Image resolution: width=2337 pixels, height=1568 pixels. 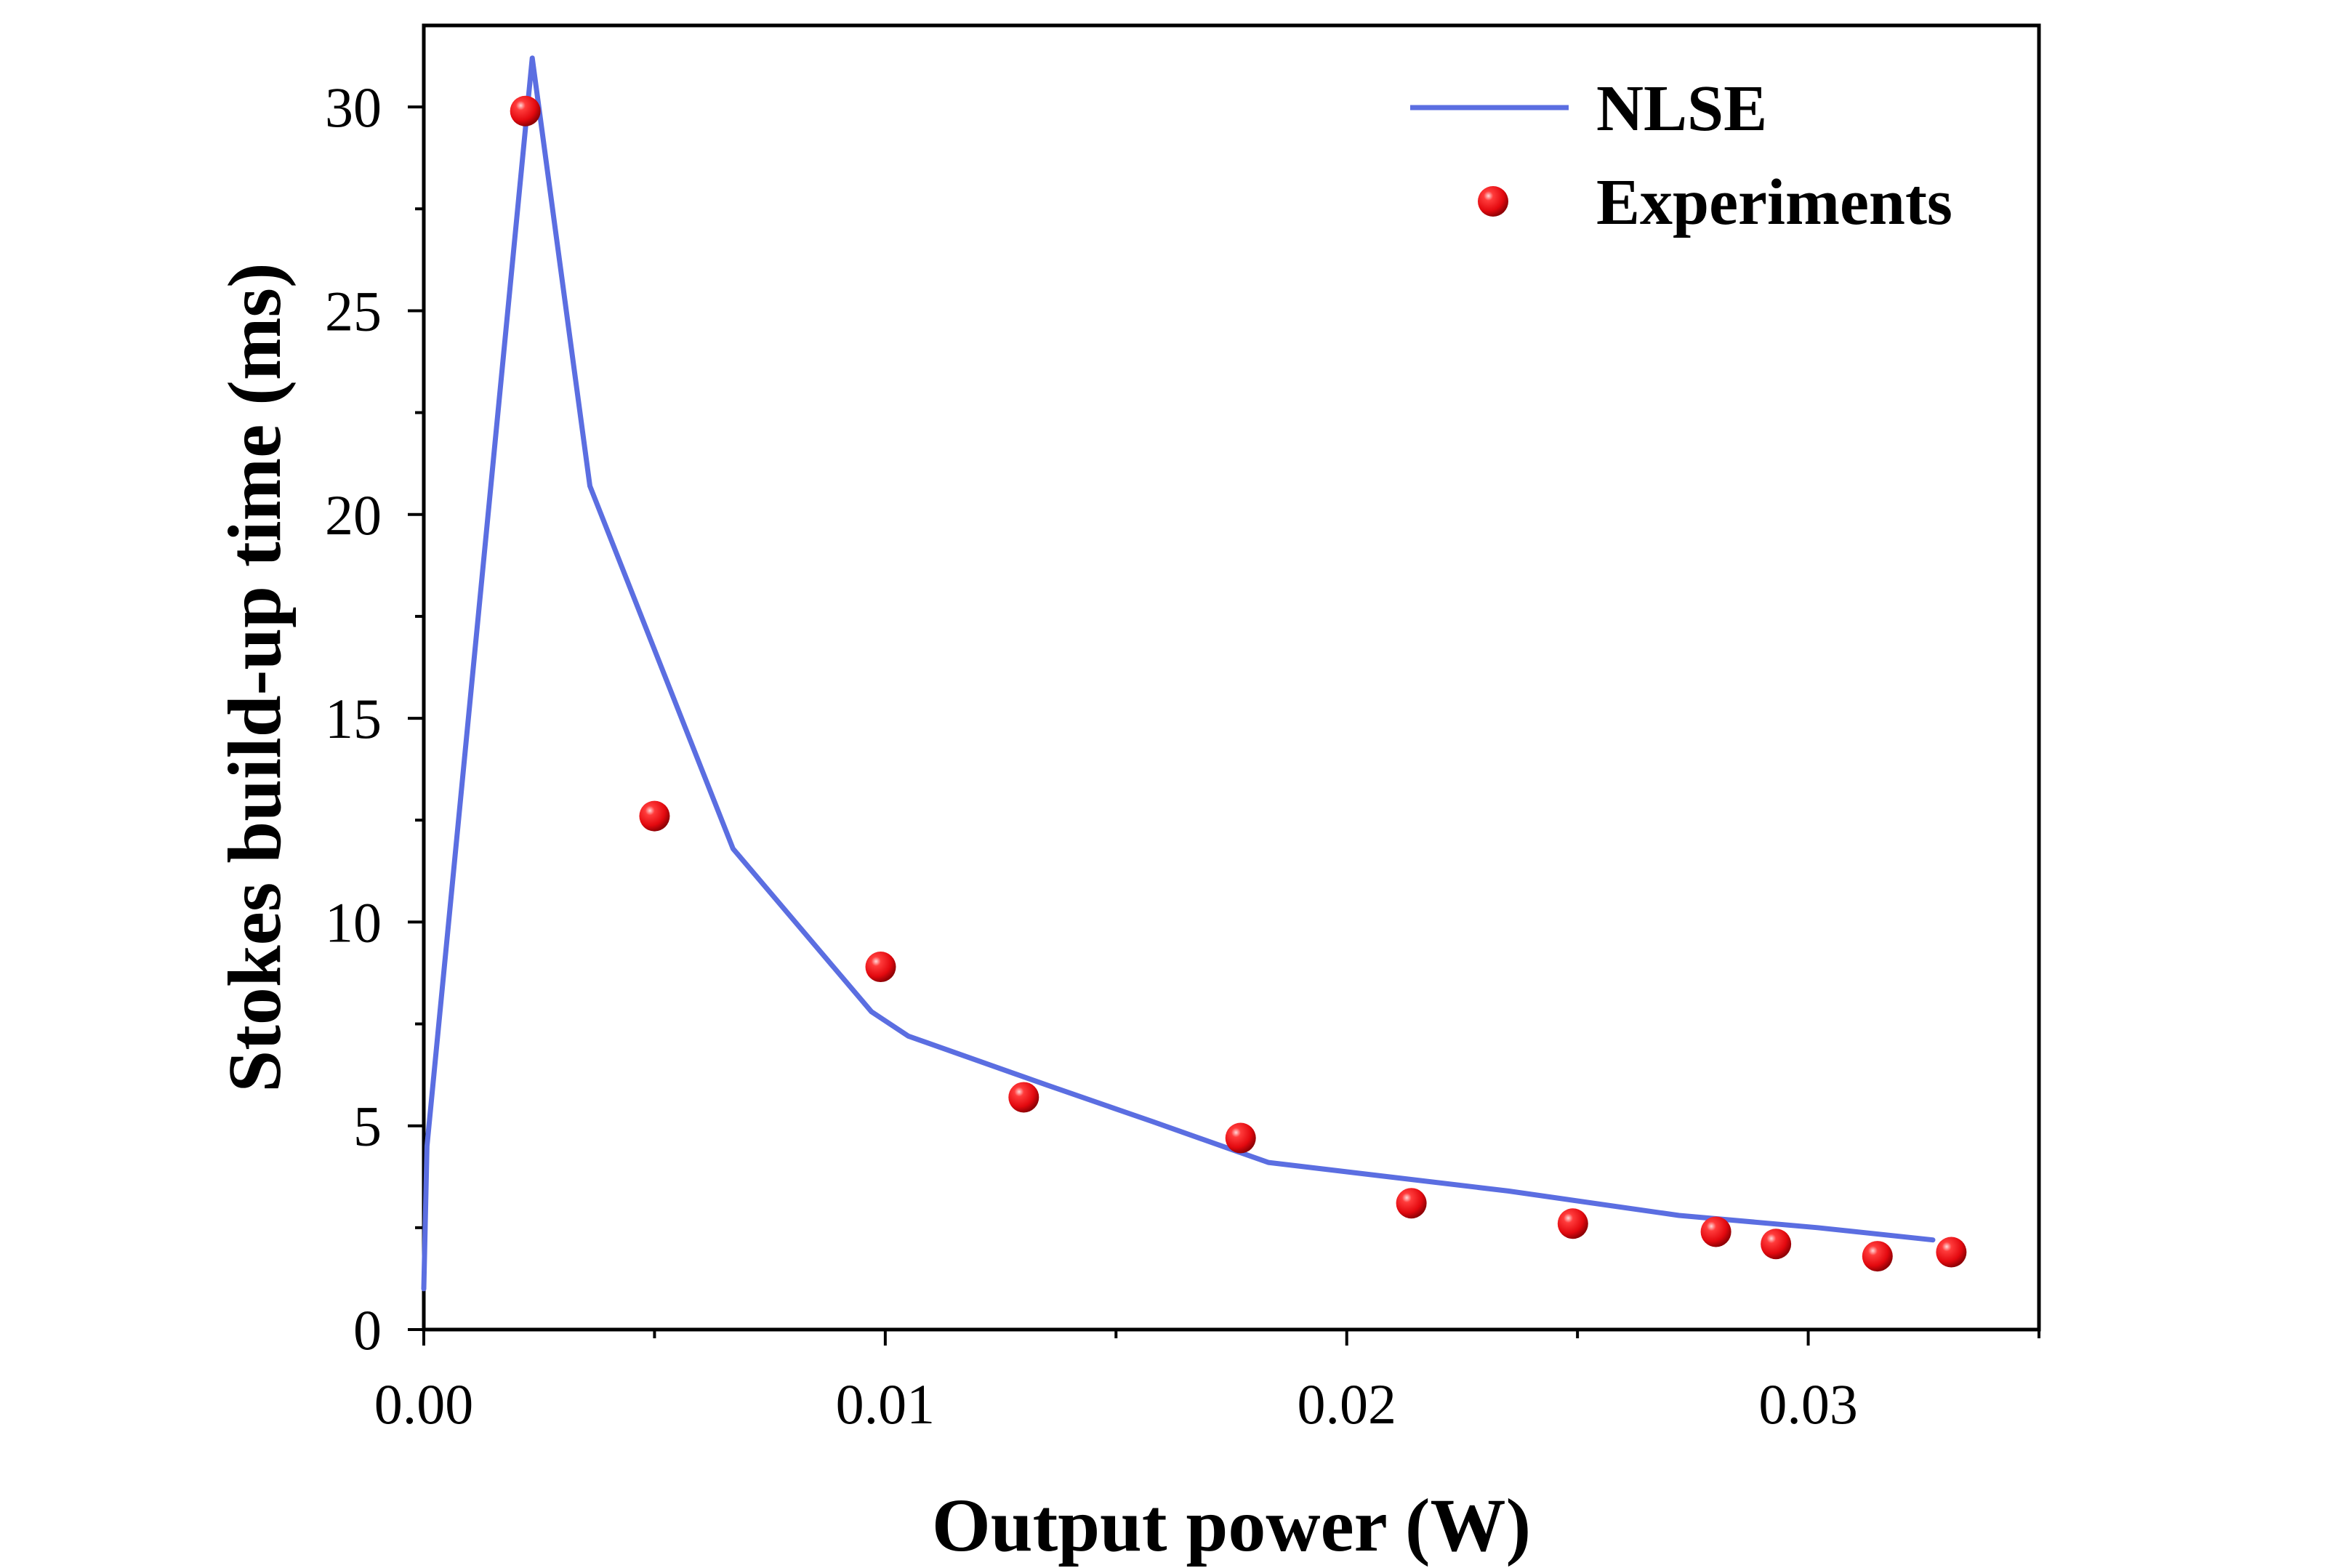 What do you see at coordinates (353, 310) in the screenshot?
I see `y-tick-label: 25` at bounding box center [353, 310].